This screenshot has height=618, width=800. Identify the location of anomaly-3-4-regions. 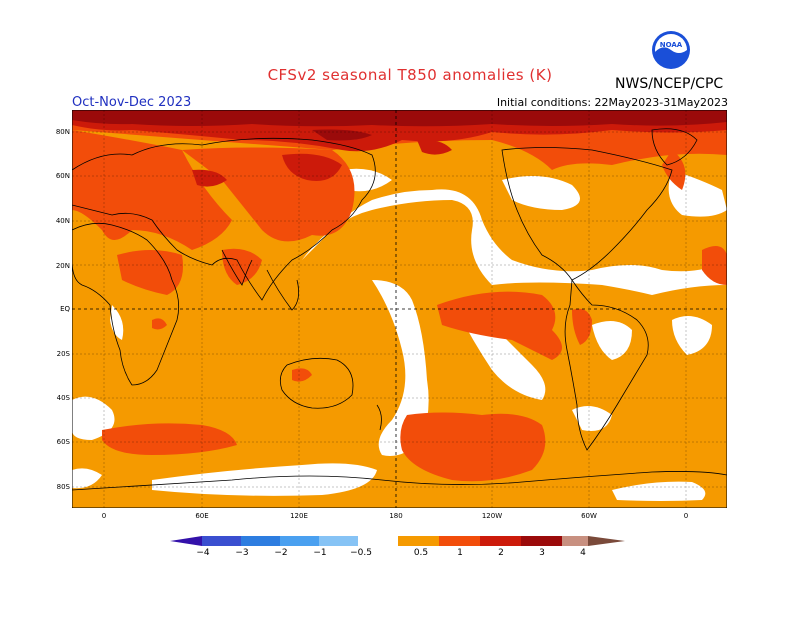
(399, 125).